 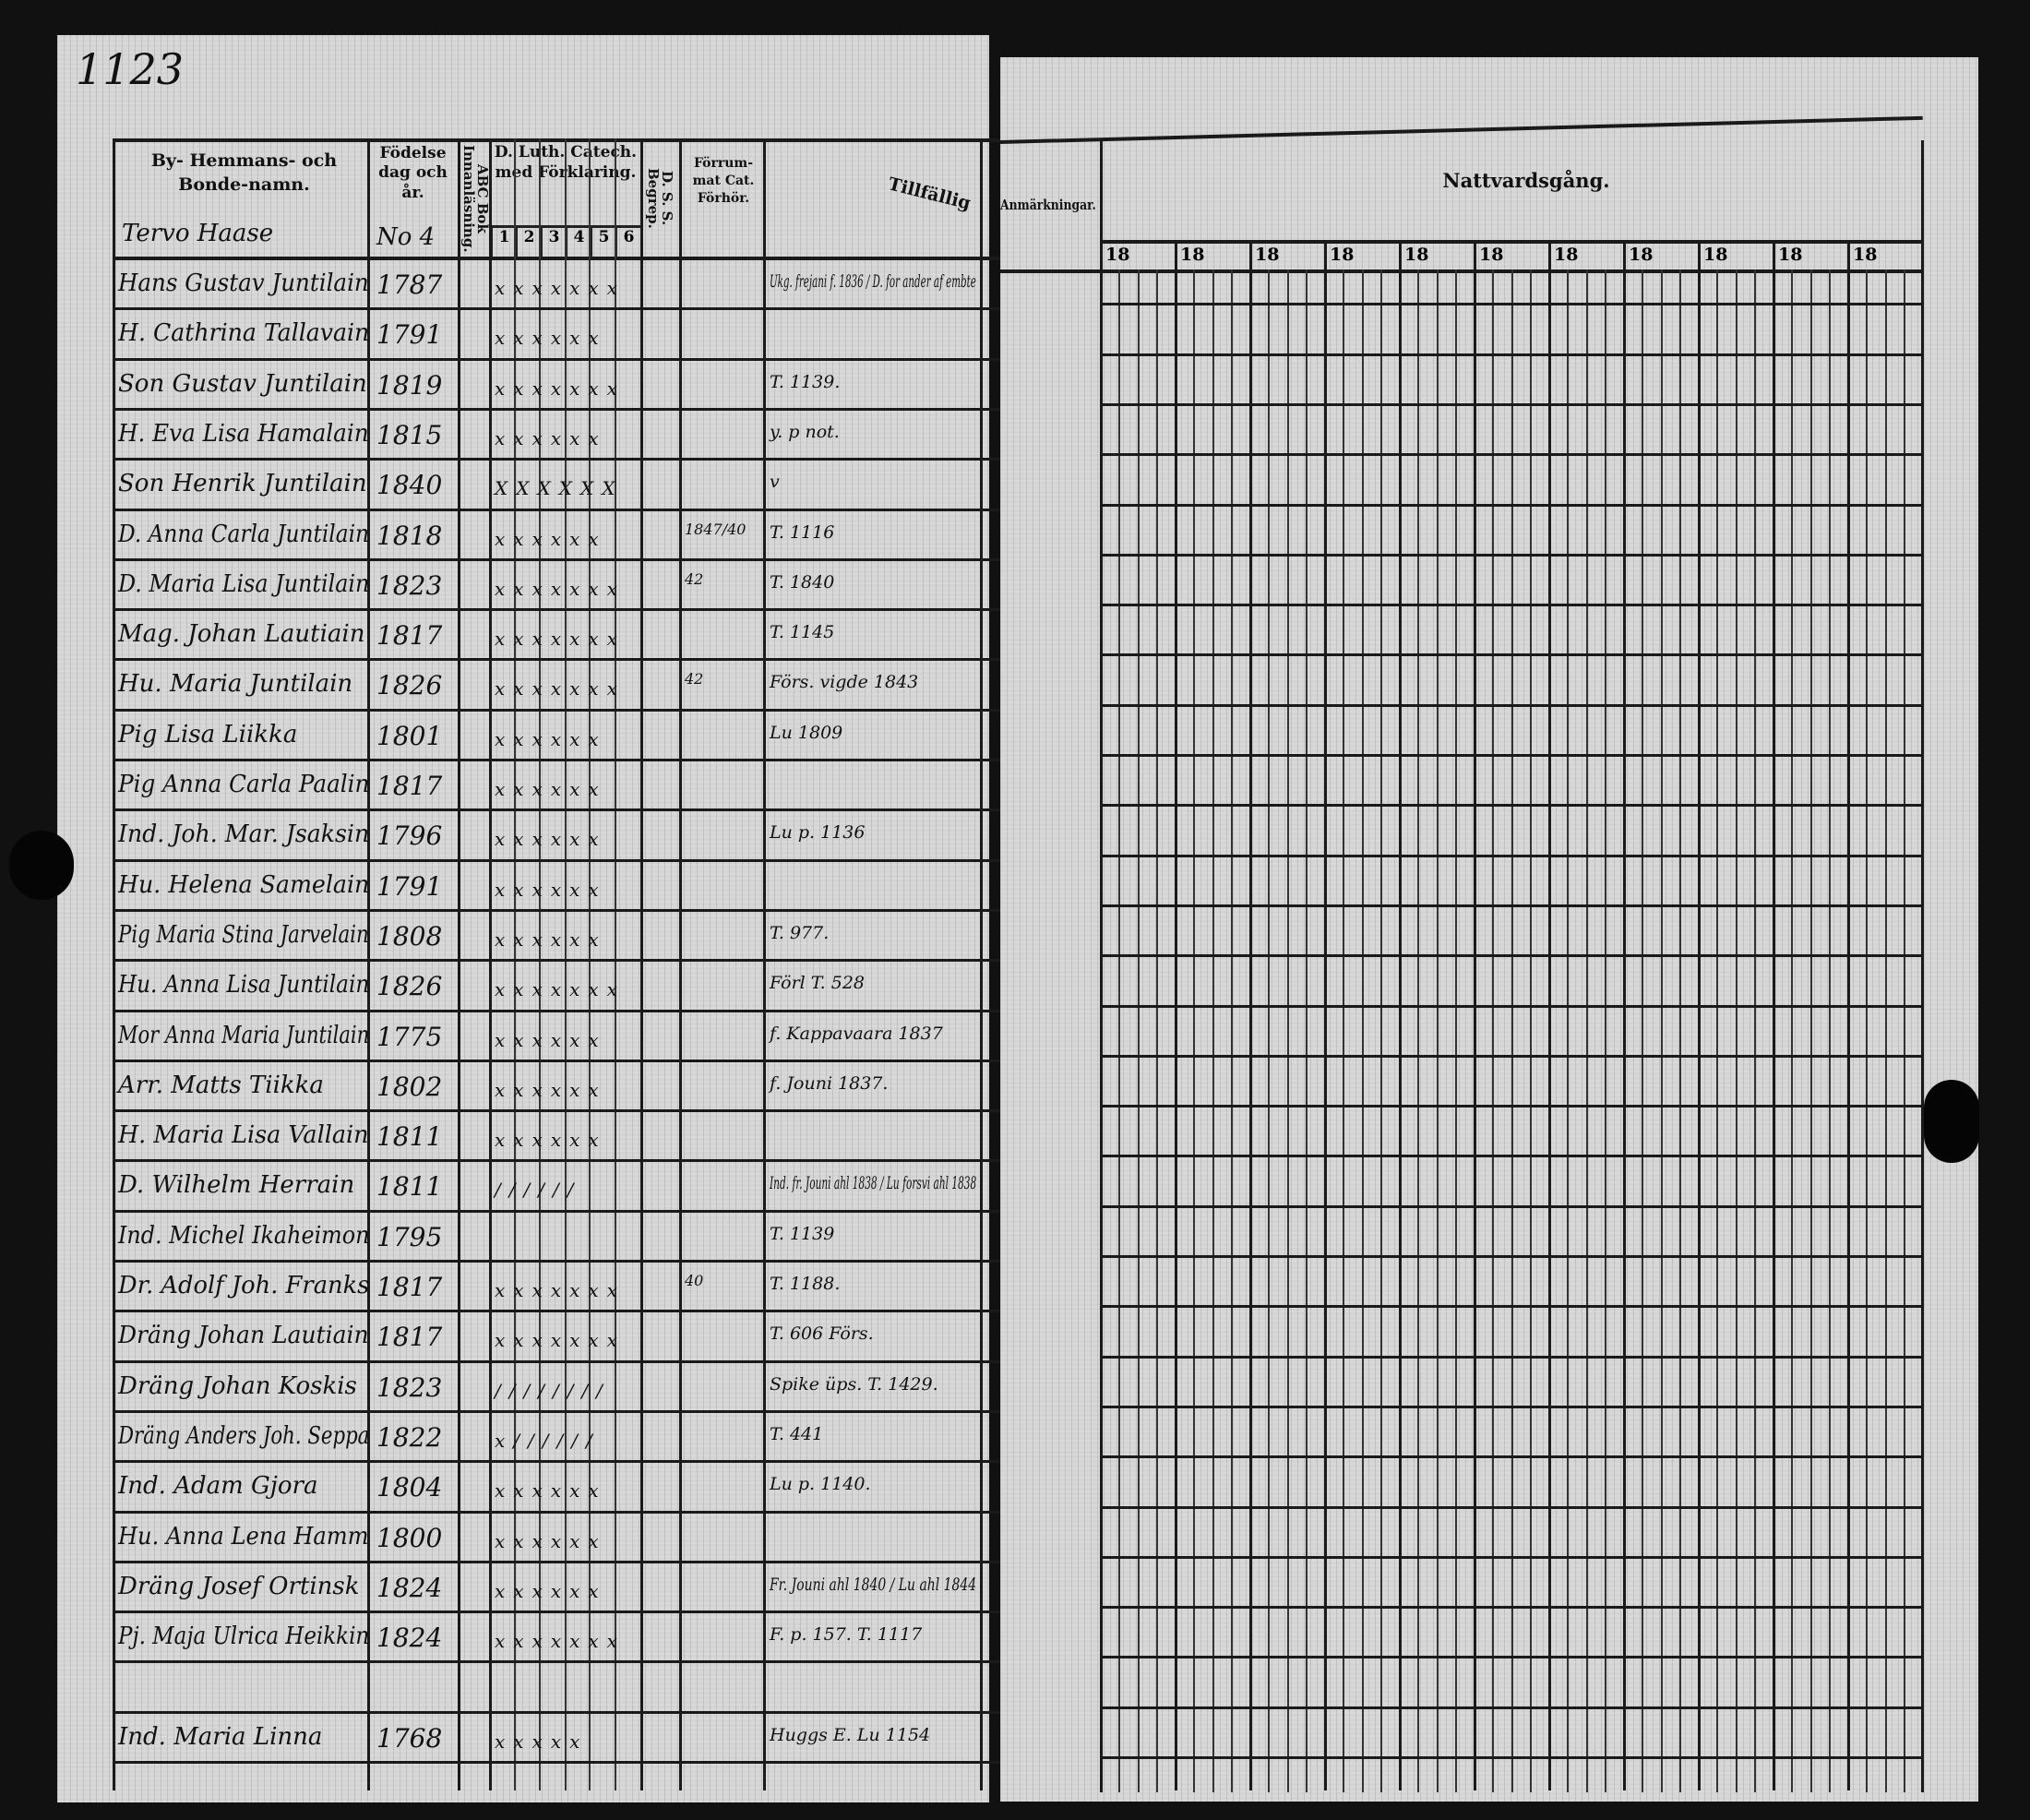 What do you see at coordinates (805, 381) in the screenshot?
I see `row-note: T. 1139.` at bounding box center [805, 381].